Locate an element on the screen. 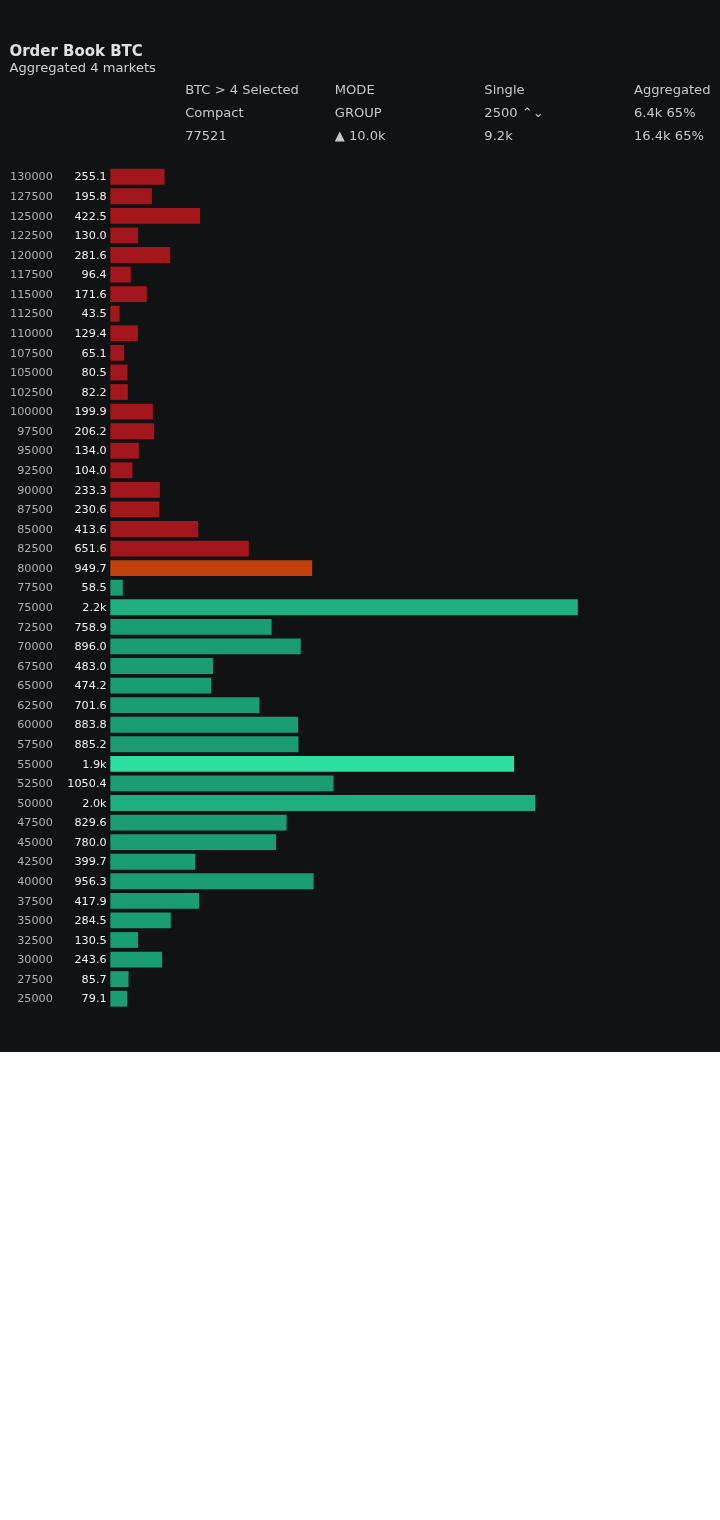 This screenshot has height=1520, width=720. data-label: 65.1 is located at coordinates (94, 353).